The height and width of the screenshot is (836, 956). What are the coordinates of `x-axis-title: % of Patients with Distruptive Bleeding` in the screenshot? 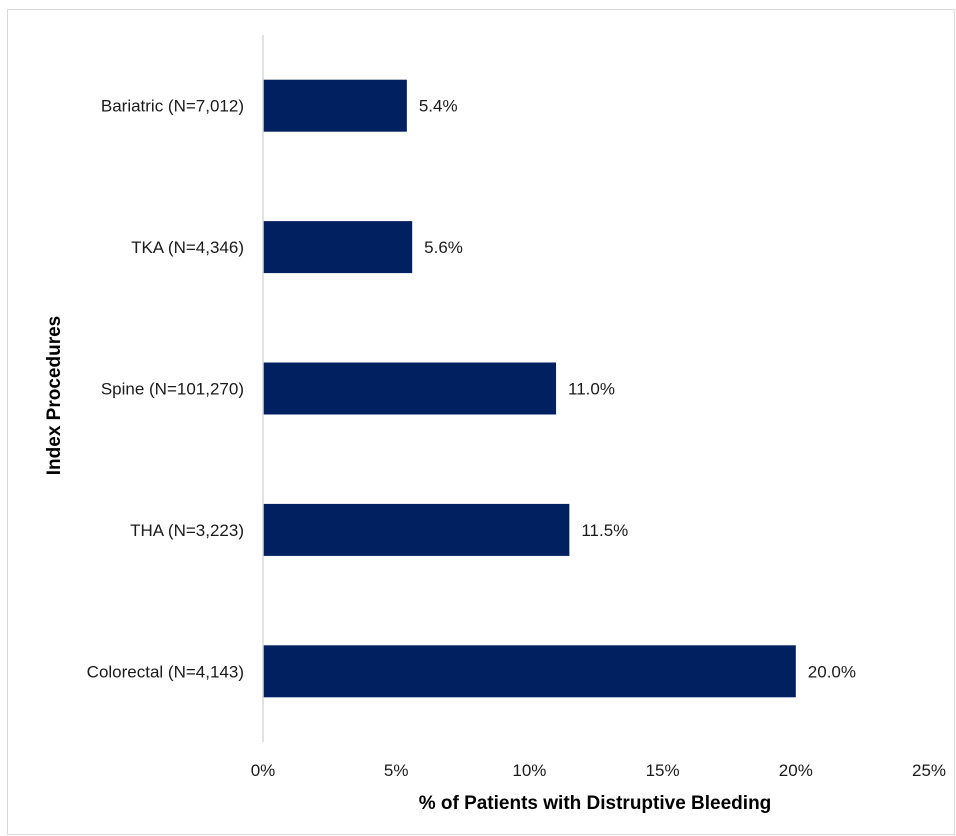 It's located at (595, 803).